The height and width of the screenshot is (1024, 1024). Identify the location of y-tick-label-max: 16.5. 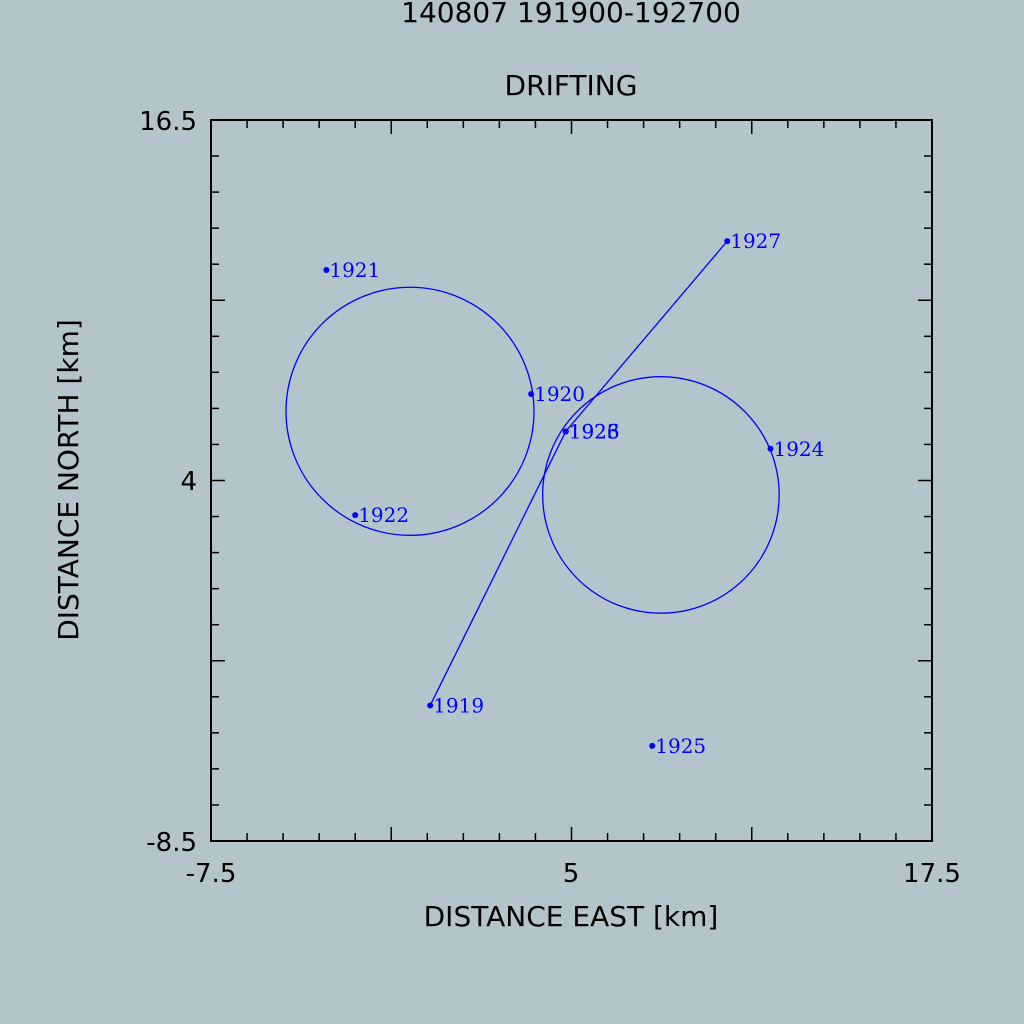
(168, 122).